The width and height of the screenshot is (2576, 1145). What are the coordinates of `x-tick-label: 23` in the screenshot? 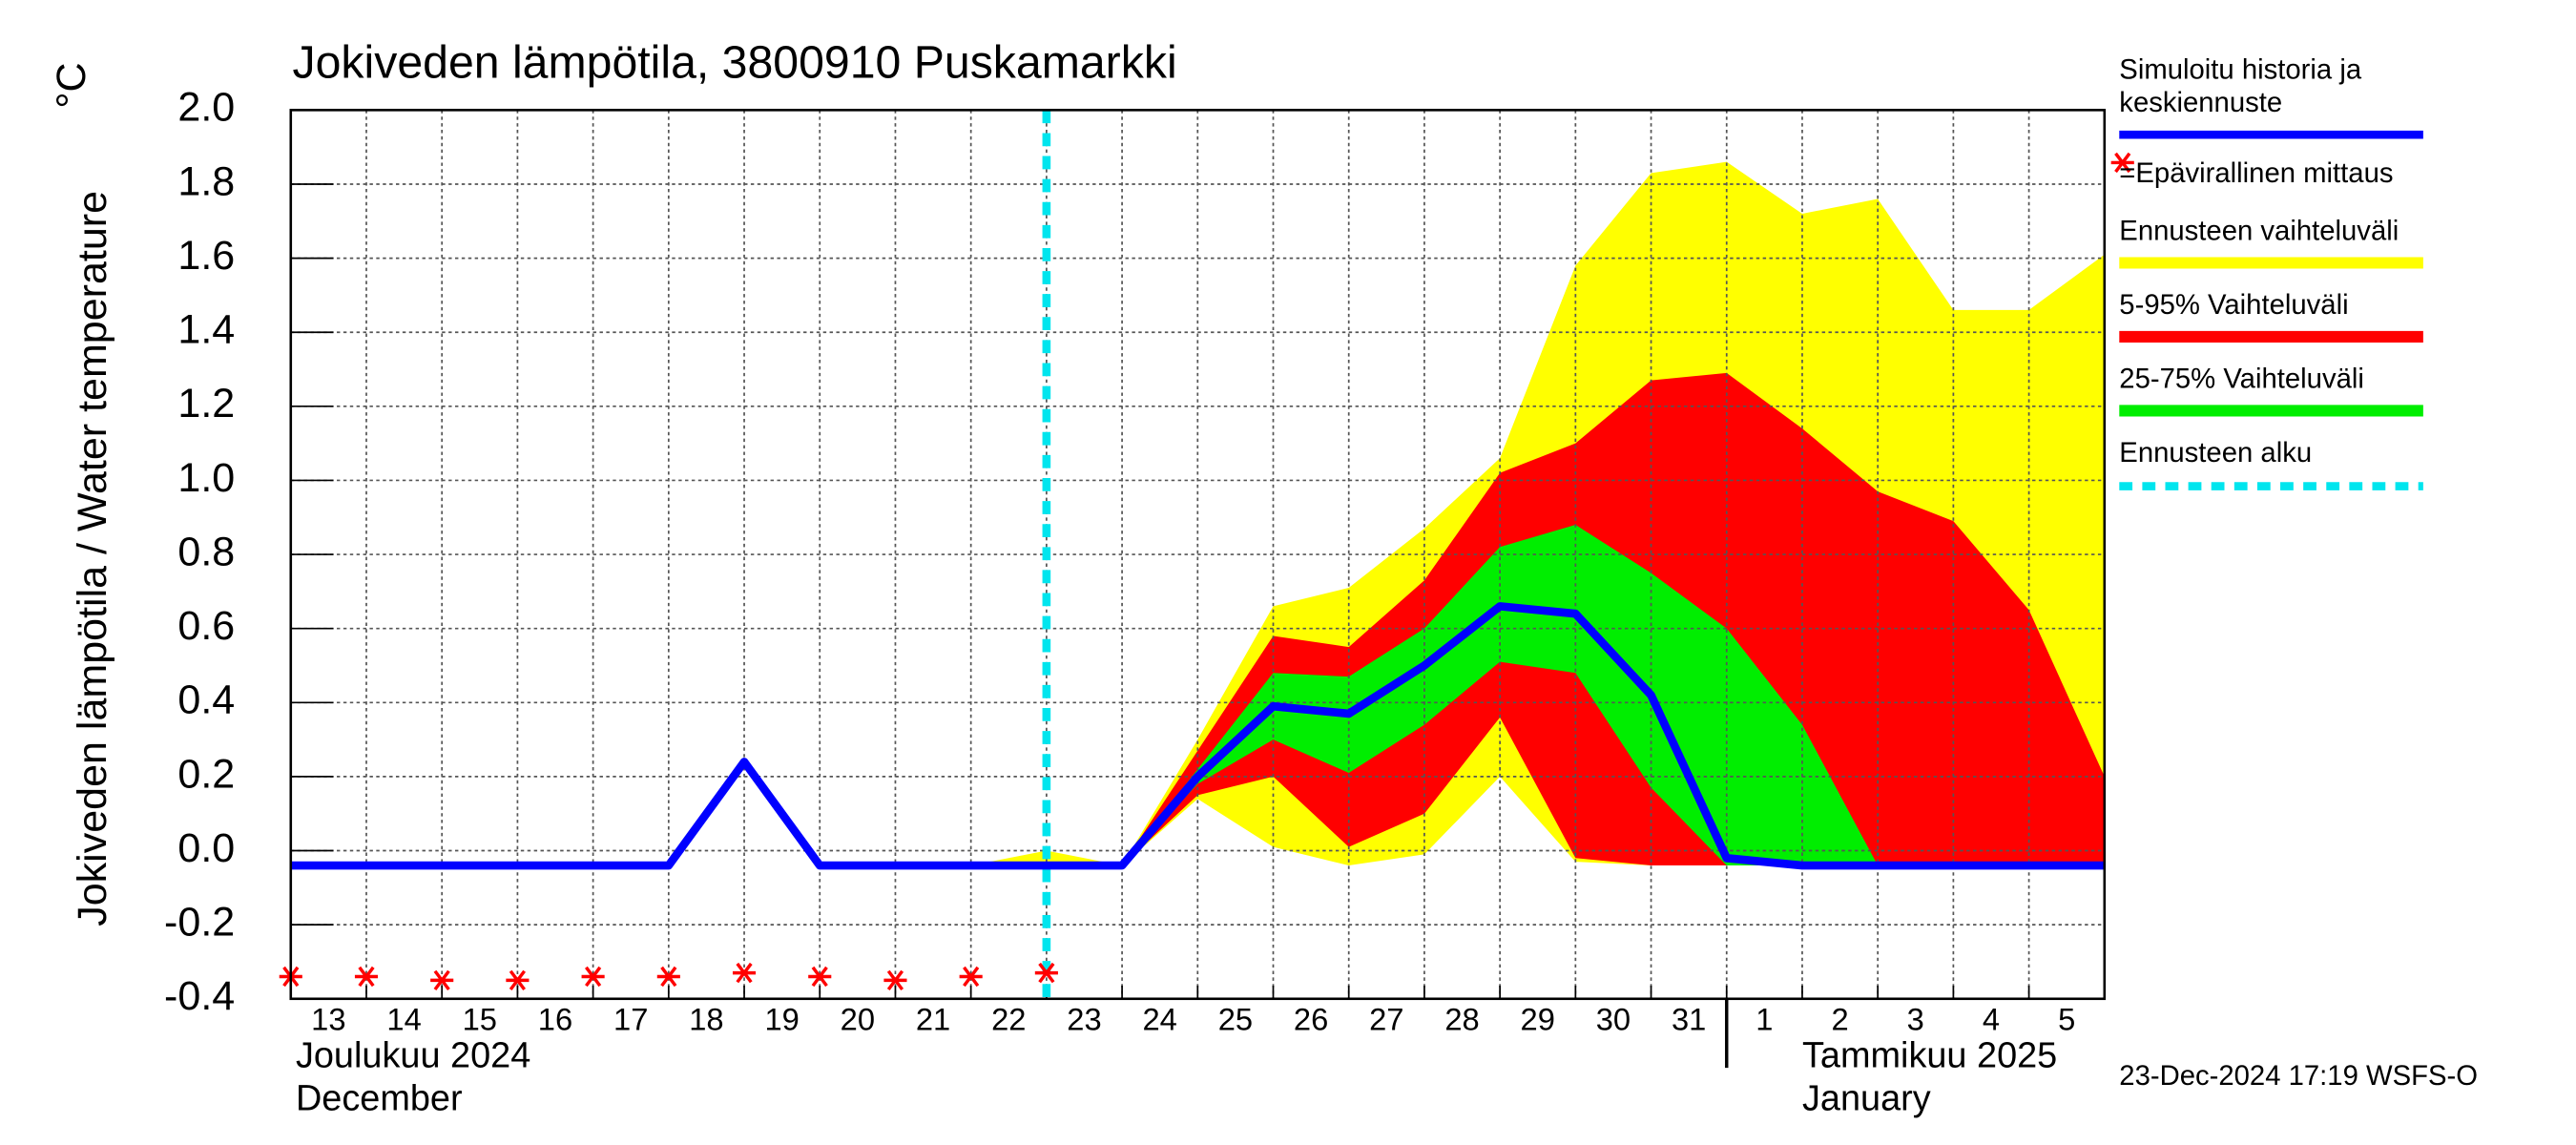 It's located at (1084, 1019).